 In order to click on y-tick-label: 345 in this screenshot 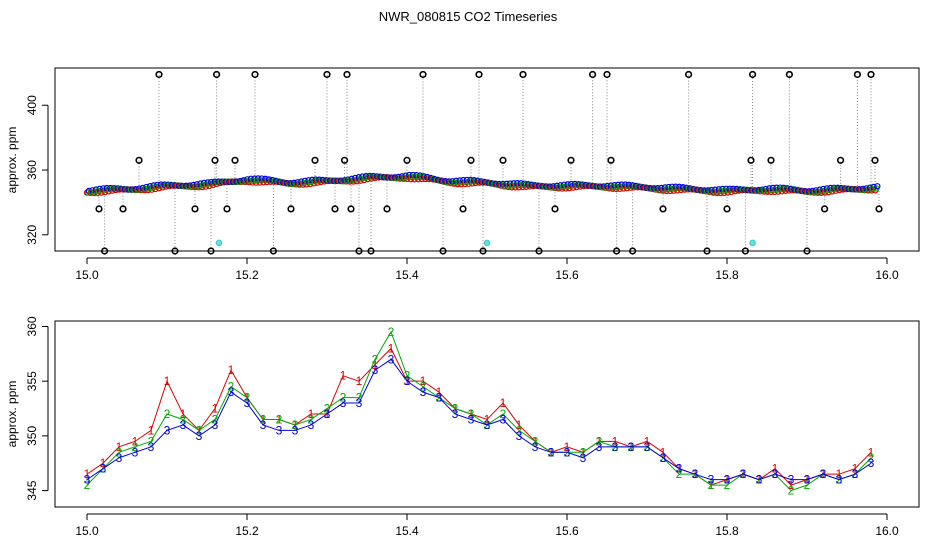, I will do `click(32, 490)`.